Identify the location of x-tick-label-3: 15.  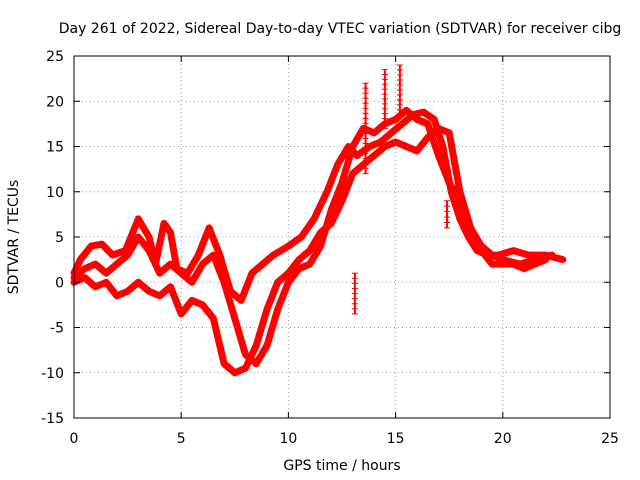
(396, 439).